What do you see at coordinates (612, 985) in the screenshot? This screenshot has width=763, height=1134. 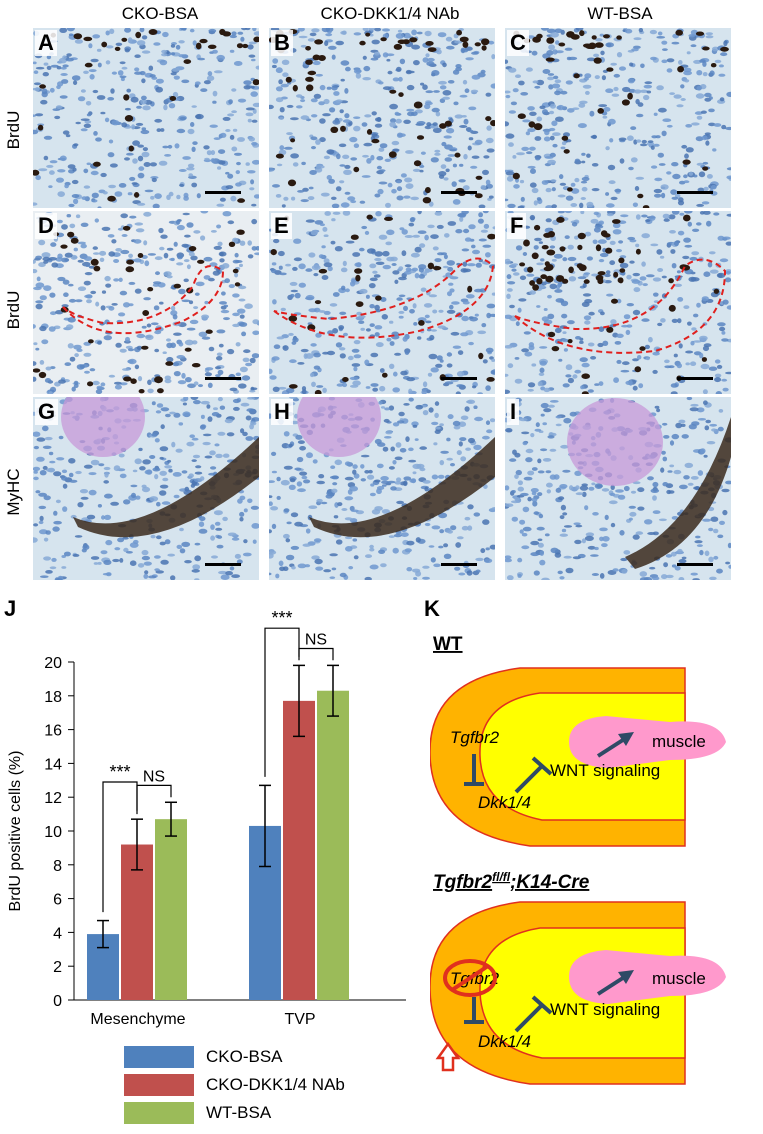 I see `cko-activate-arrow` at bounding box center [612, 985].